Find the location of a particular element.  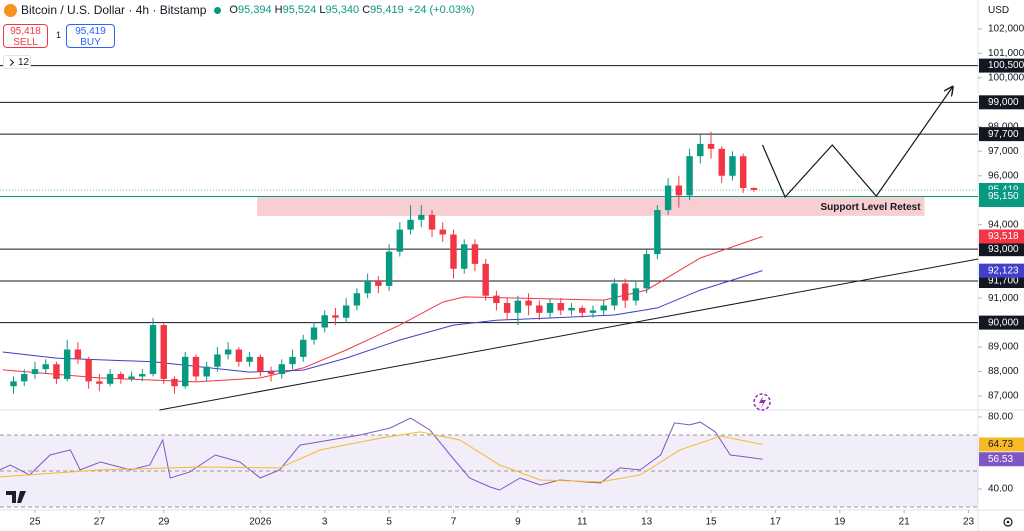

moving-average is located at coordinates (382, 321).